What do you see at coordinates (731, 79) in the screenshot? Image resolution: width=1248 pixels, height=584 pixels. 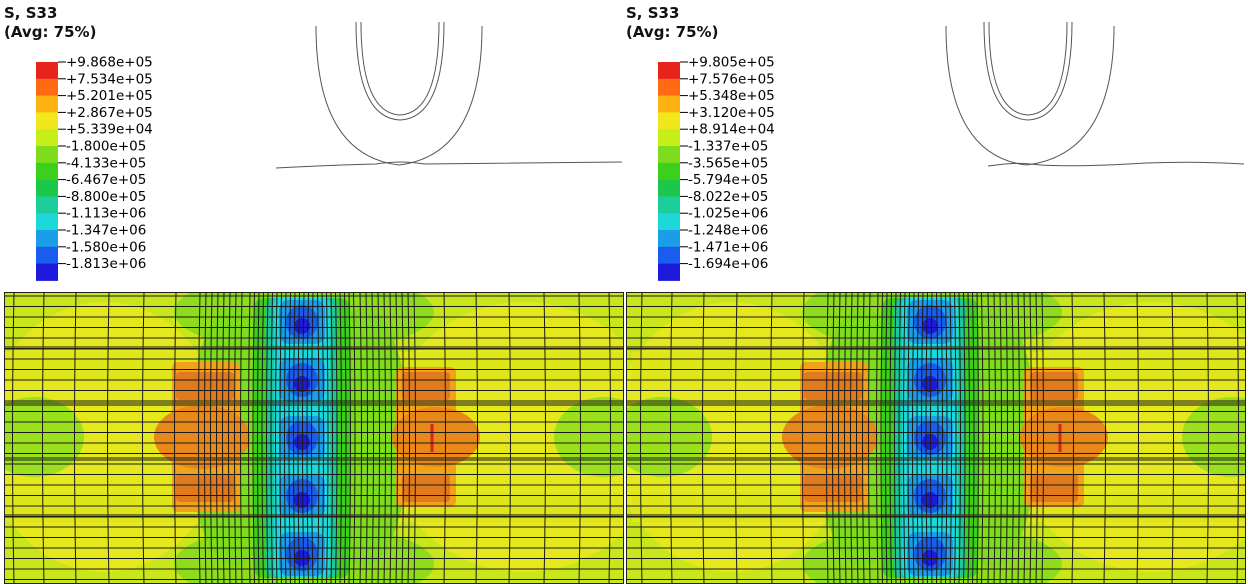 I see `legend-tick-label: +7.576e+05` at bounding box center [731, 79].